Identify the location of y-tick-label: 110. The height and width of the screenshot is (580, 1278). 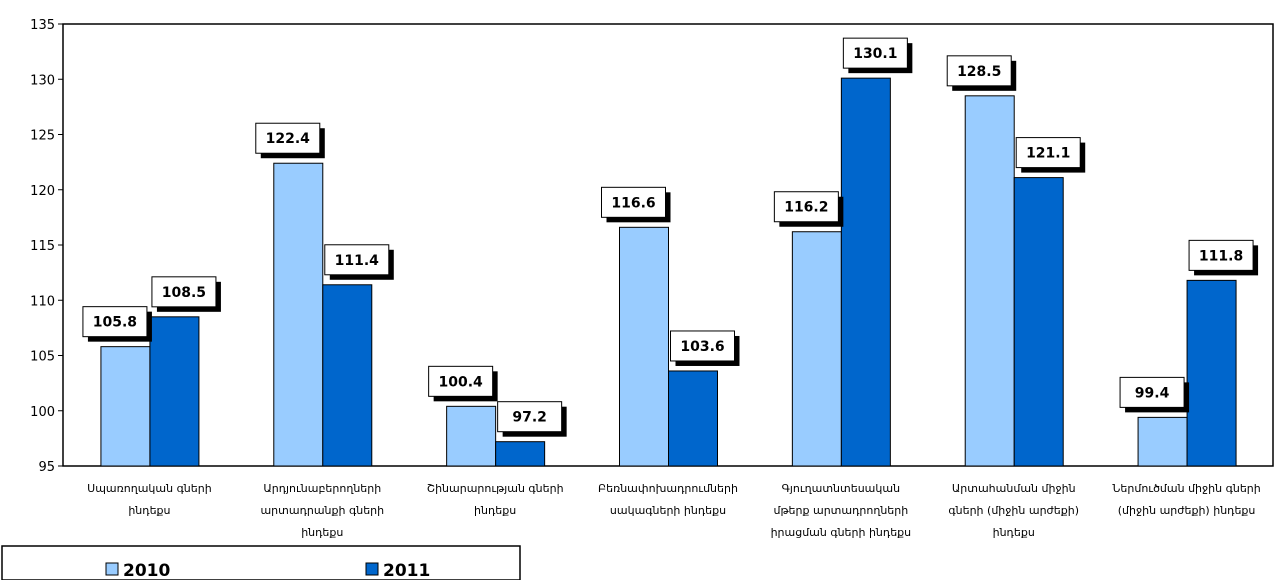
(42, 301).